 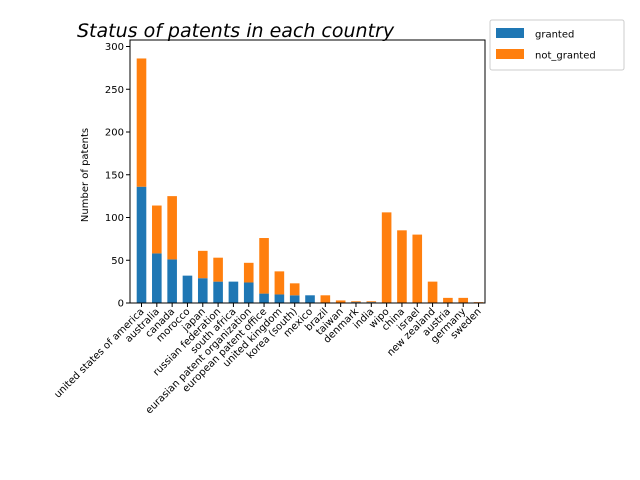 I want to click on legend-box, so click(x=557, y=45).